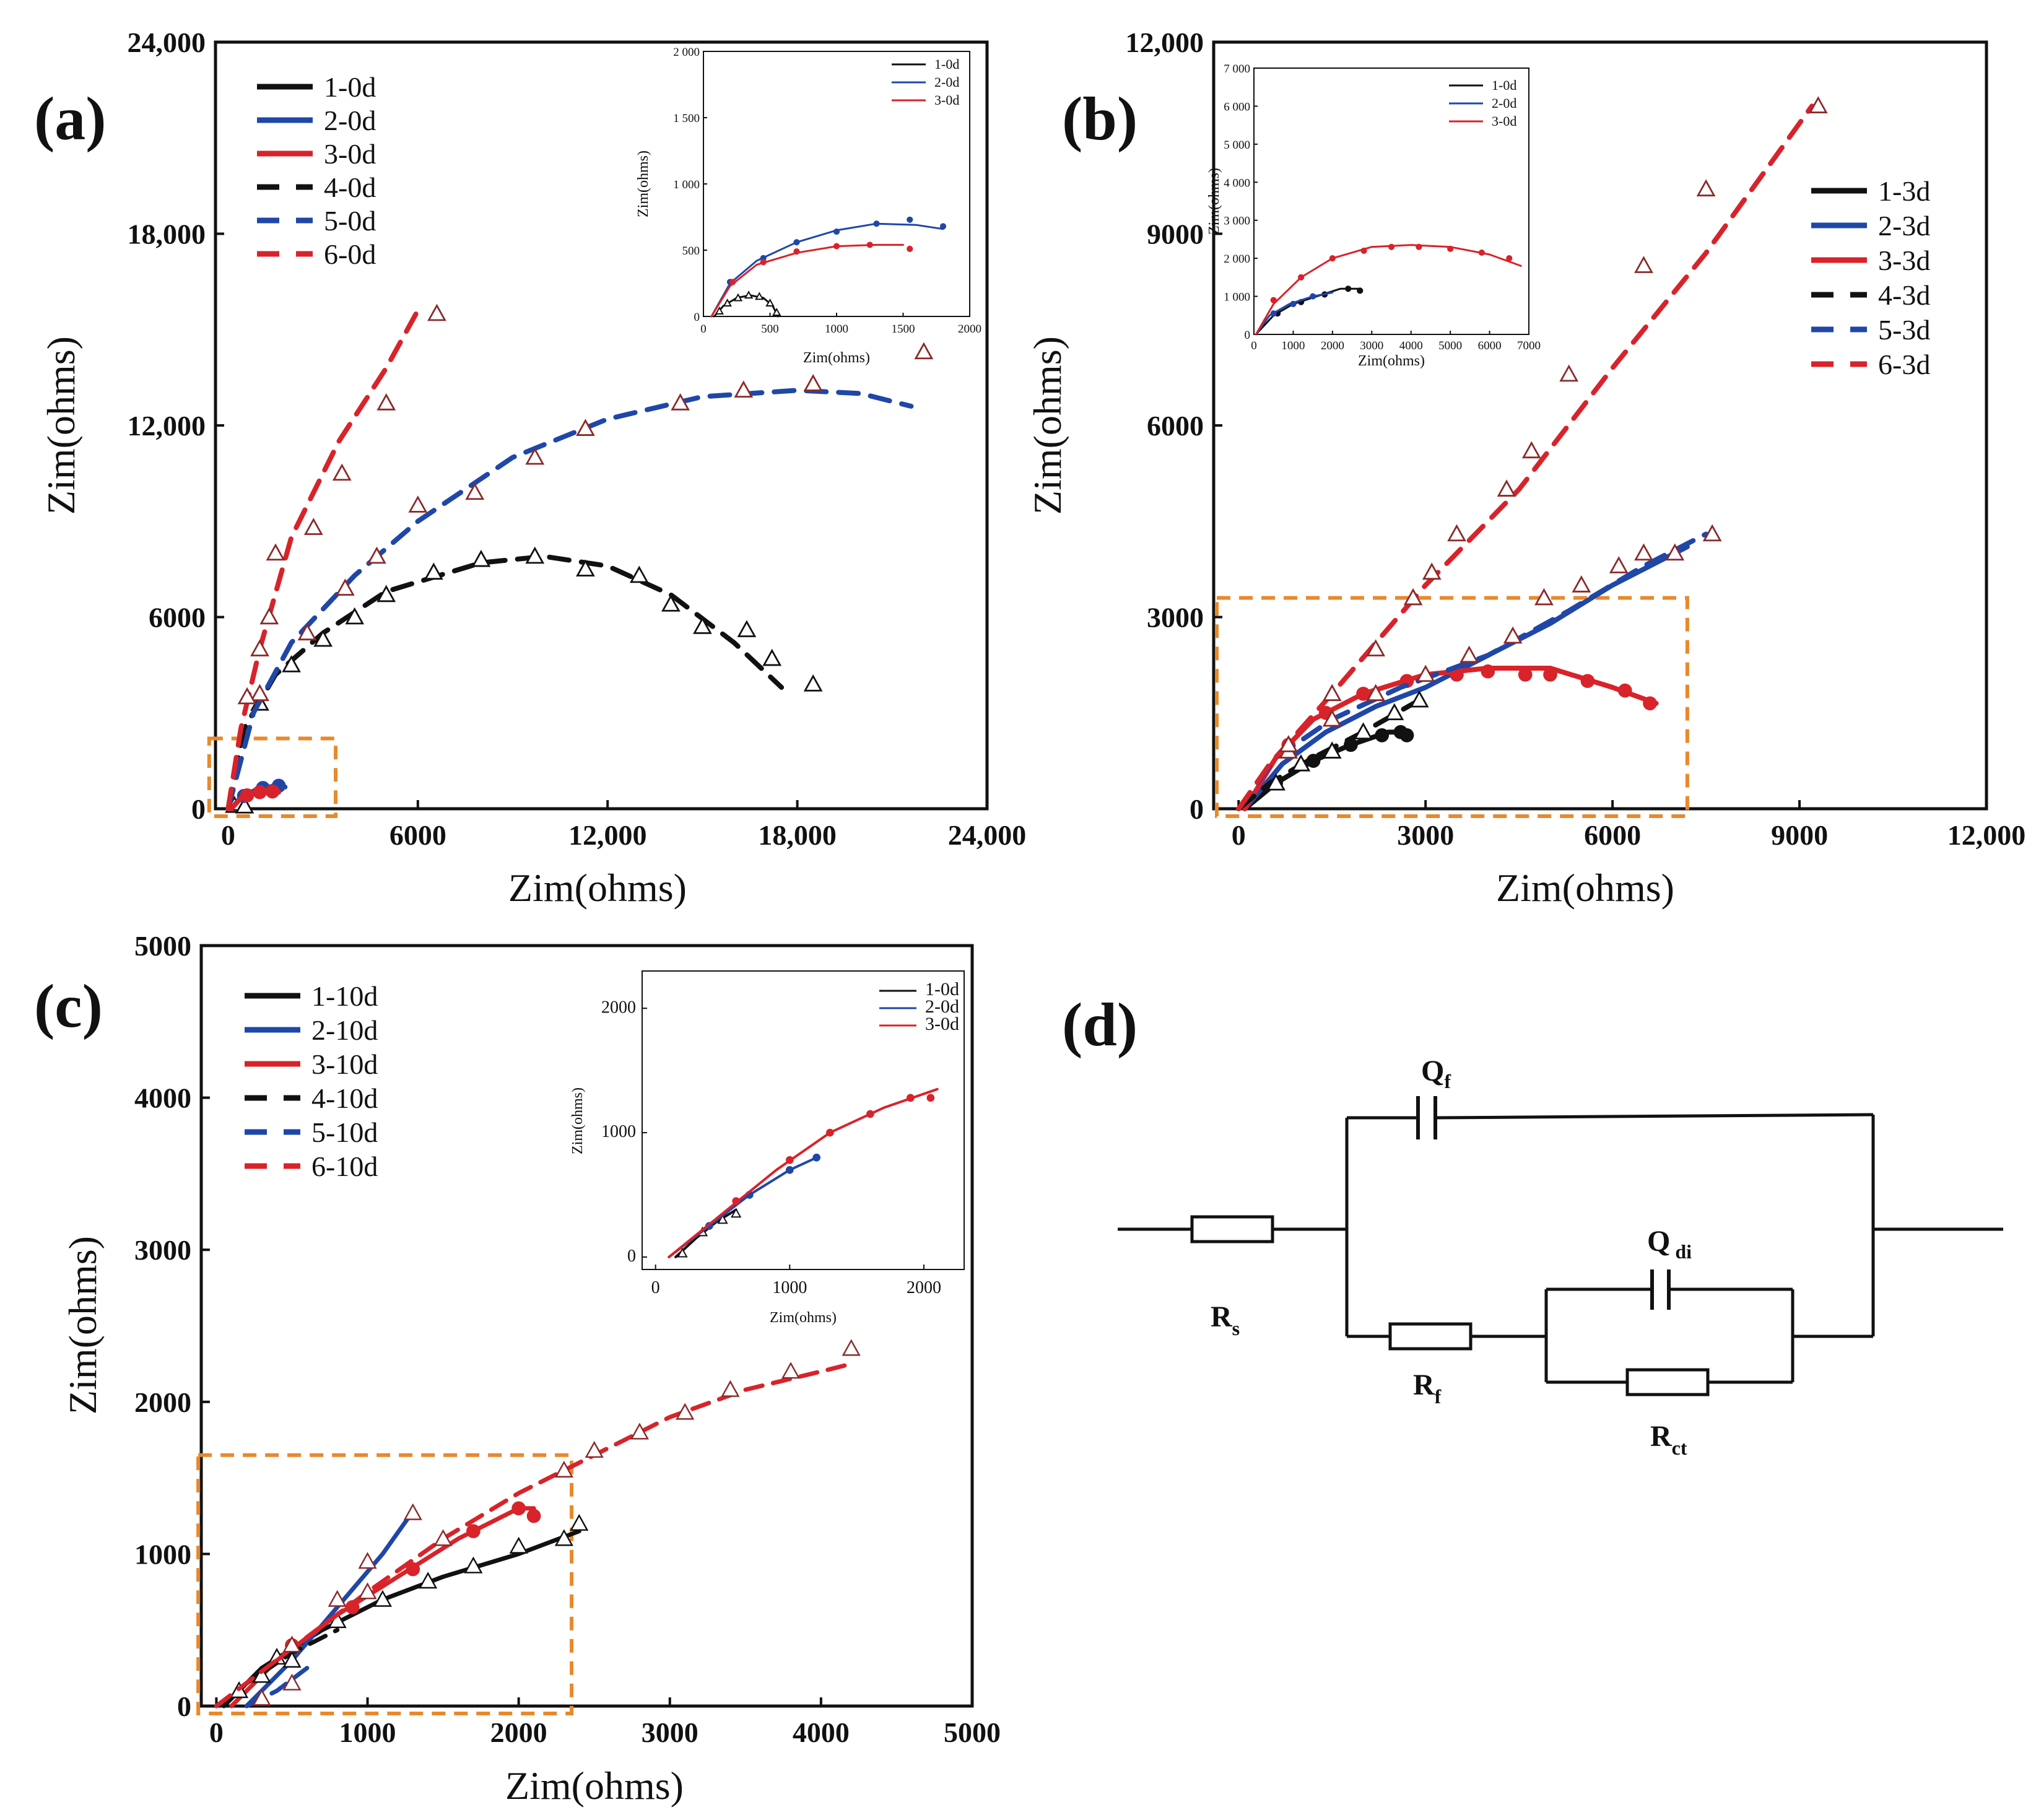  I want to click on x-tick-label: 18,000, so click(797, 835).